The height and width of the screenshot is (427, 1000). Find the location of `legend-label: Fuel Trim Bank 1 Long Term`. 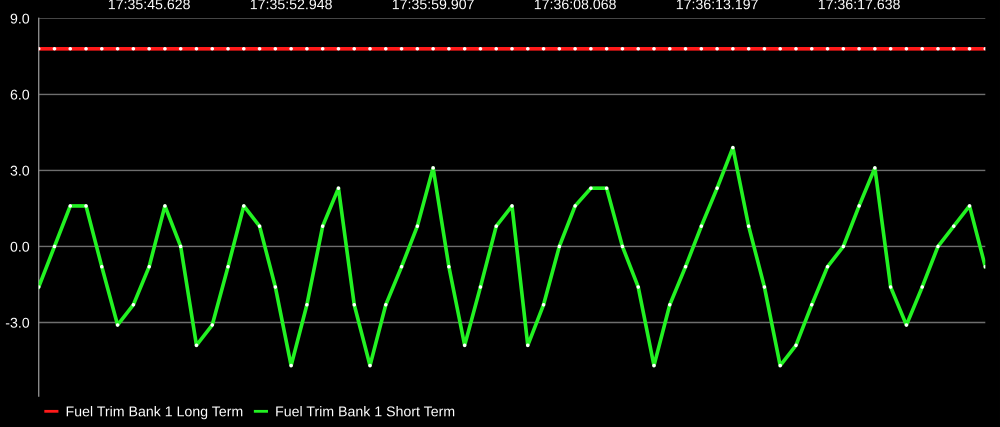

legend-label: Fuel Trim Bank 1 Long Term is located at coordinates (154, 413).